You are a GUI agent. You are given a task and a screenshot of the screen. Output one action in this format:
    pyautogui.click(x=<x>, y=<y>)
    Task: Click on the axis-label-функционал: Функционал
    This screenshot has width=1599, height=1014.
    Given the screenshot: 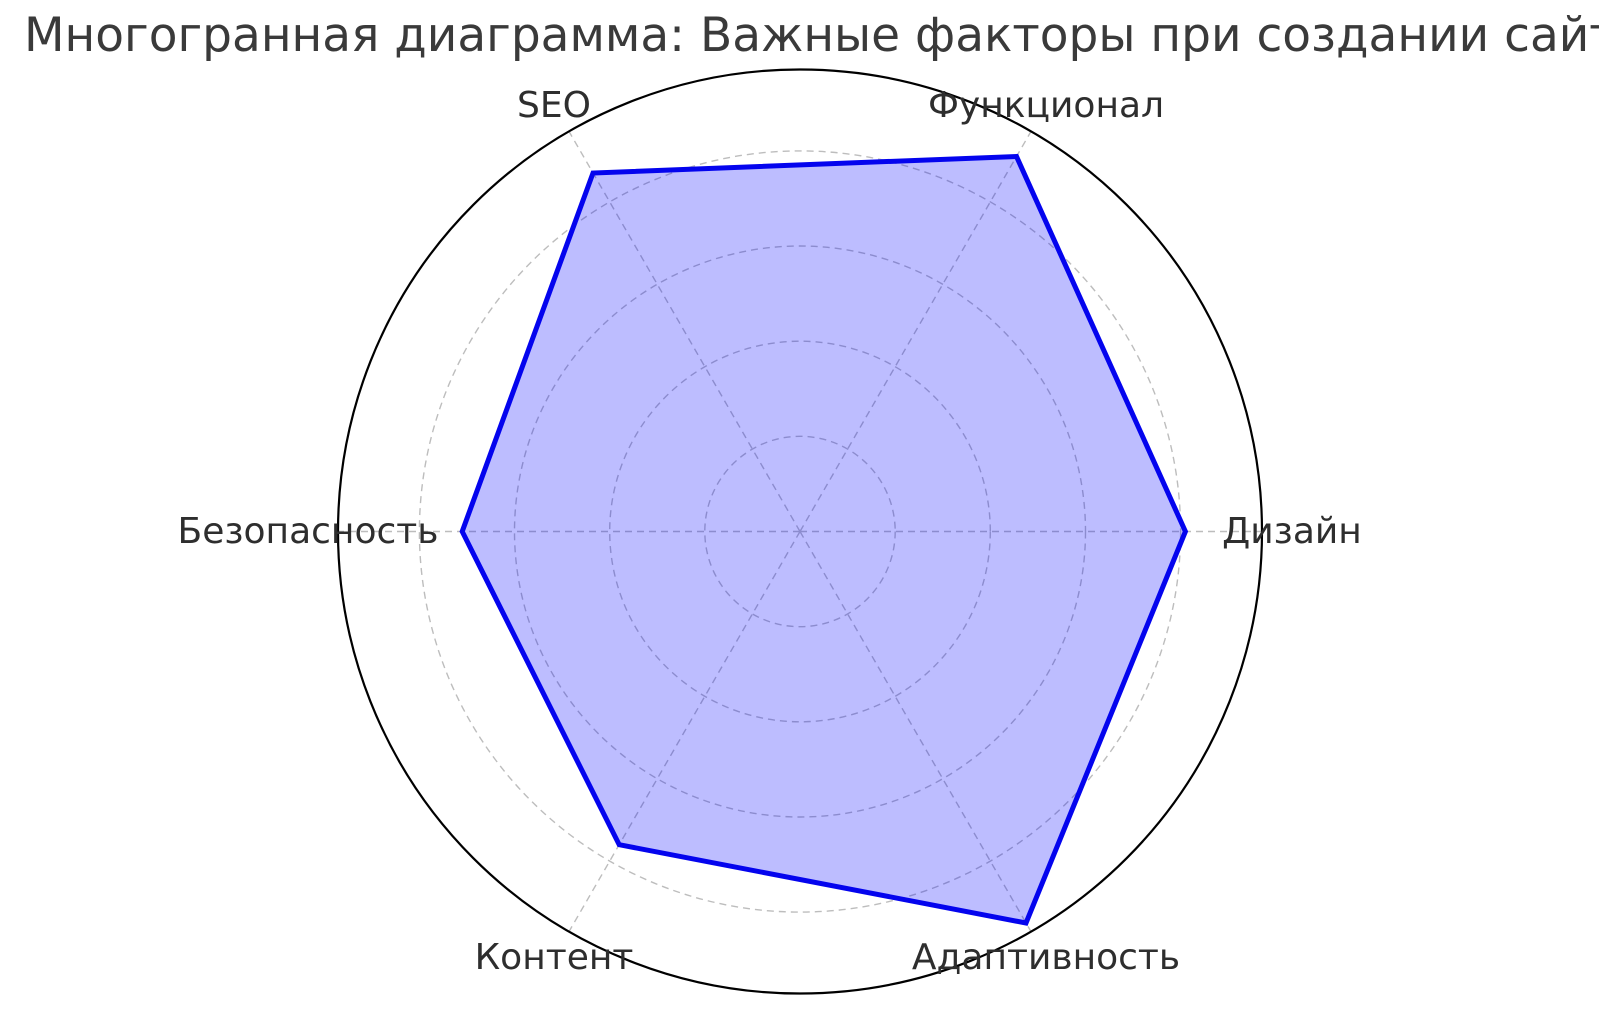 What is the action you would take?
    pyautogui.click(x=1046, y=105)
    